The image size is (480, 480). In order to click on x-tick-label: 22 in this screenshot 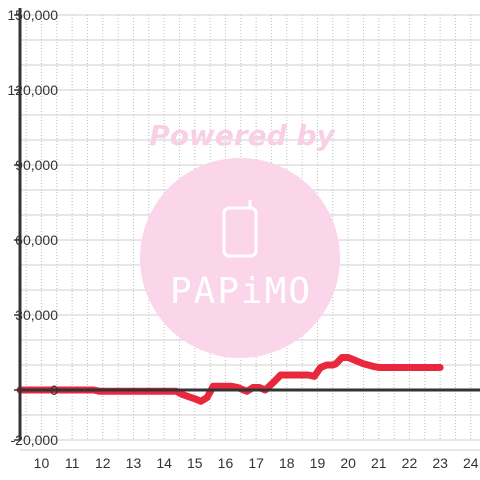, I will do `click(410, 463)`.